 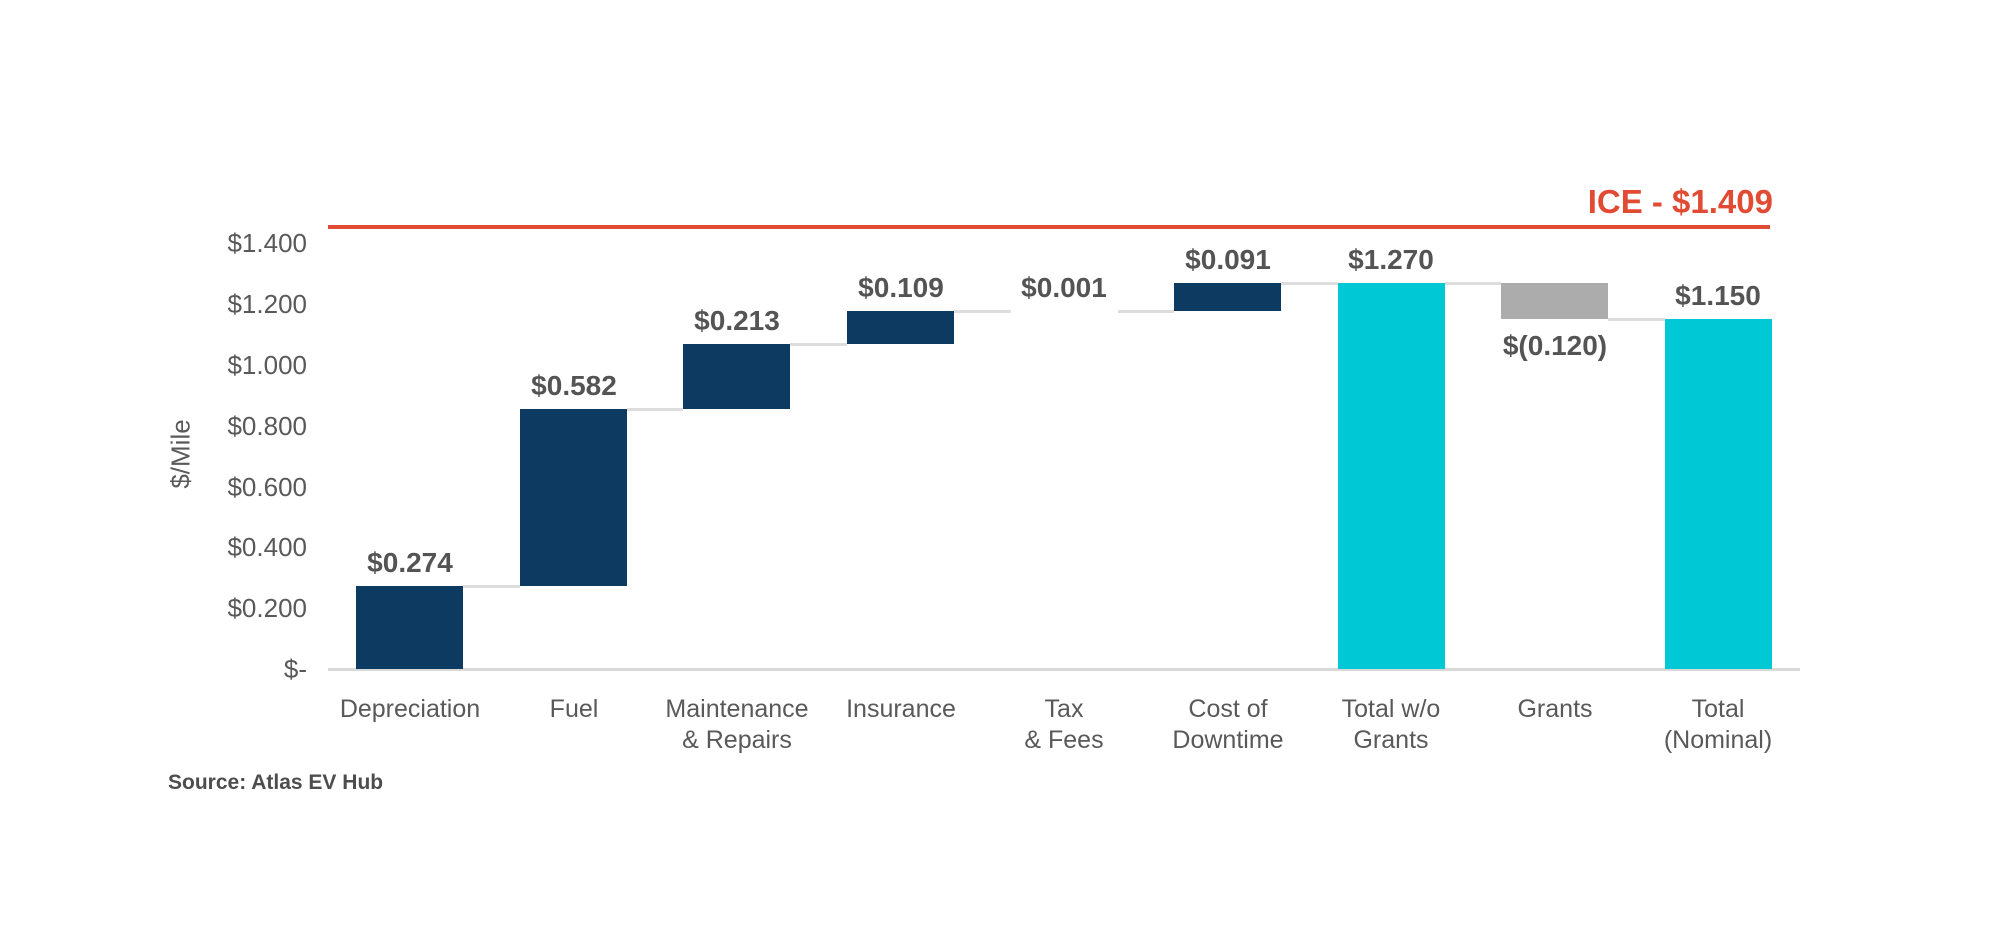 What do you see at coordinates (1391, 724) in the screenshot?
I see `category-label-total-w-o-grants: Total w/o Grants` at bounding box center [1391, 724].